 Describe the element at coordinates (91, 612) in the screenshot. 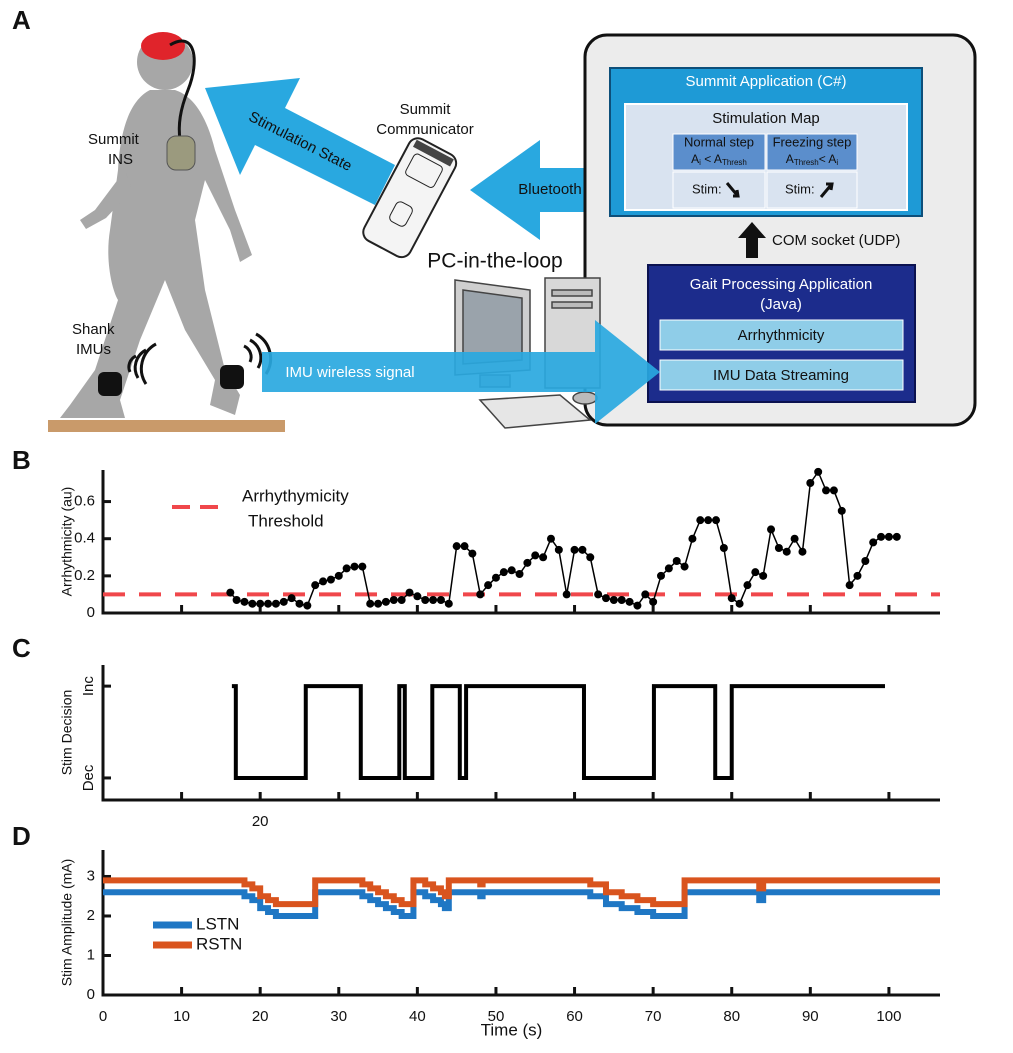

I see `y-tick-label: 0` at that location.